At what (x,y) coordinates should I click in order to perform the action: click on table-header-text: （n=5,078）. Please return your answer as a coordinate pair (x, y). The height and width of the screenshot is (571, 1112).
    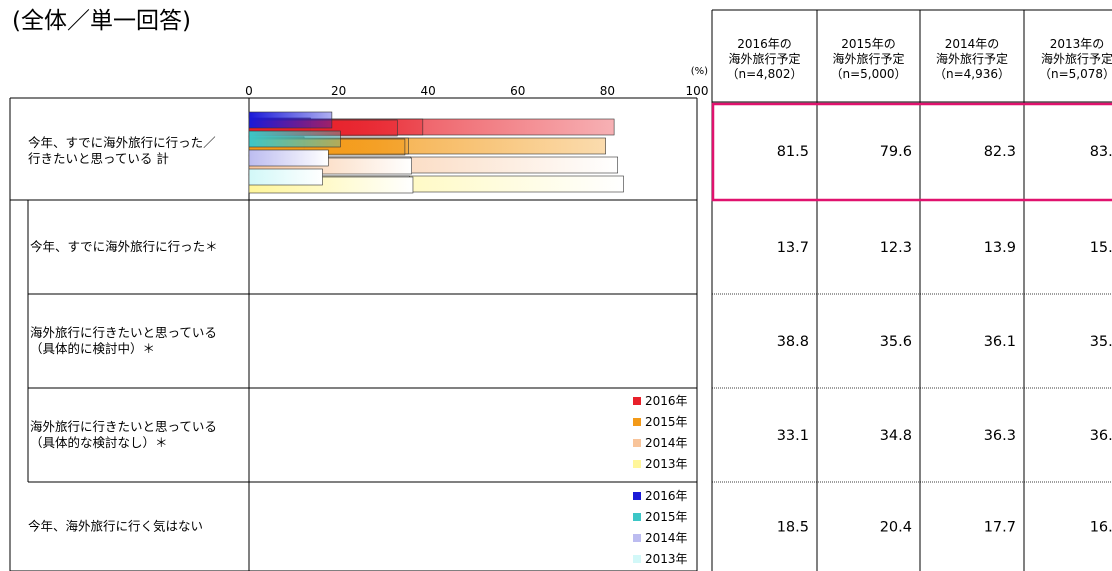
    Looking at the image, I should click on (1075, 74).